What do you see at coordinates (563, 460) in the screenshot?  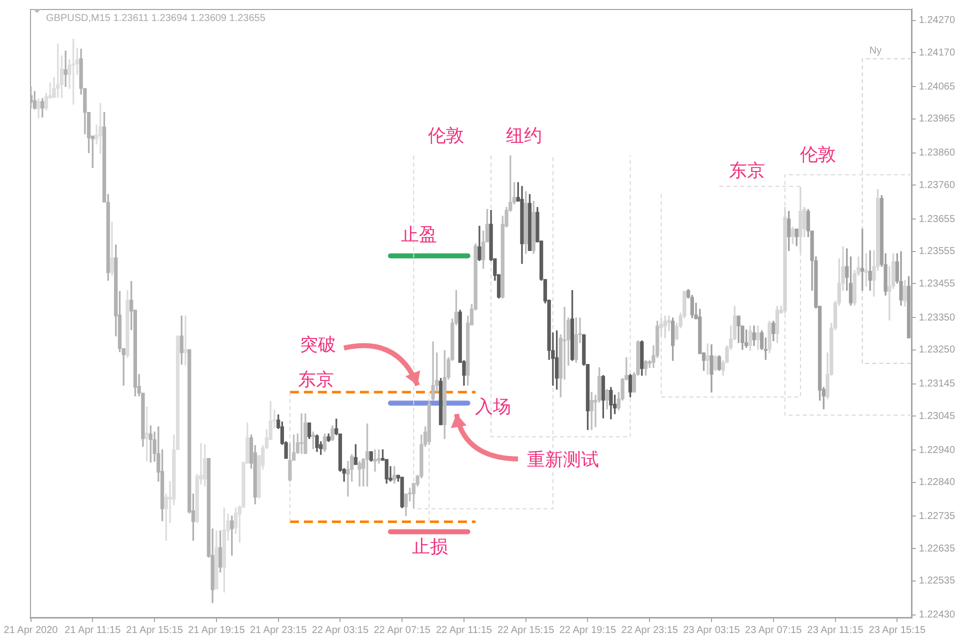 I see `annotation: 重新测试` at bounding box center [563, 460].